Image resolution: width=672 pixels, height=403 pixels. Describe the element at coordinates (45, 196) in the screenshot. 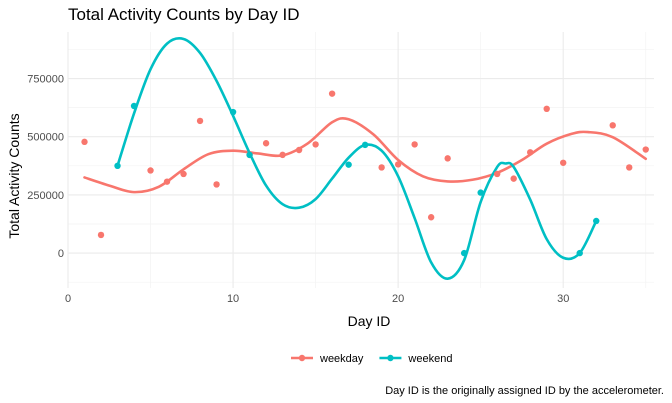

I see `y-tick-label: 250000` at that location.